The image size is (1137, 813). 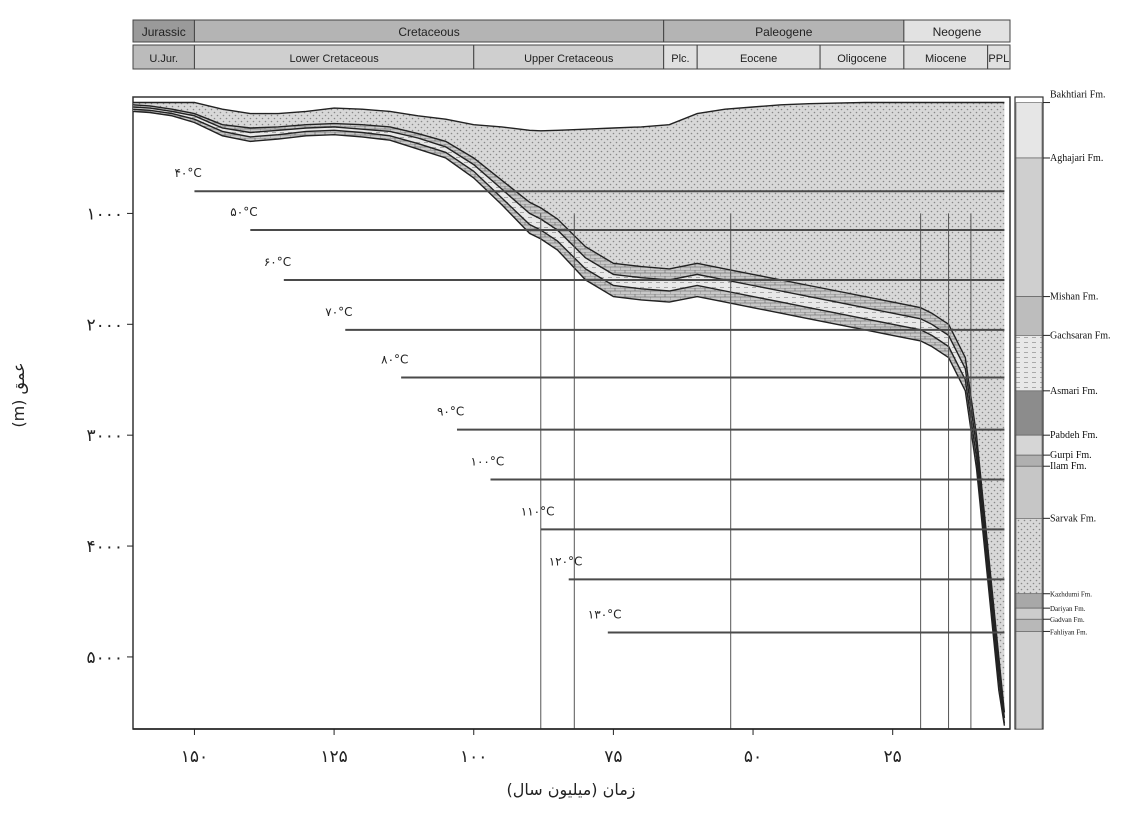 I want to click on epoch-label: Miocene, so click(x=946, y=59).